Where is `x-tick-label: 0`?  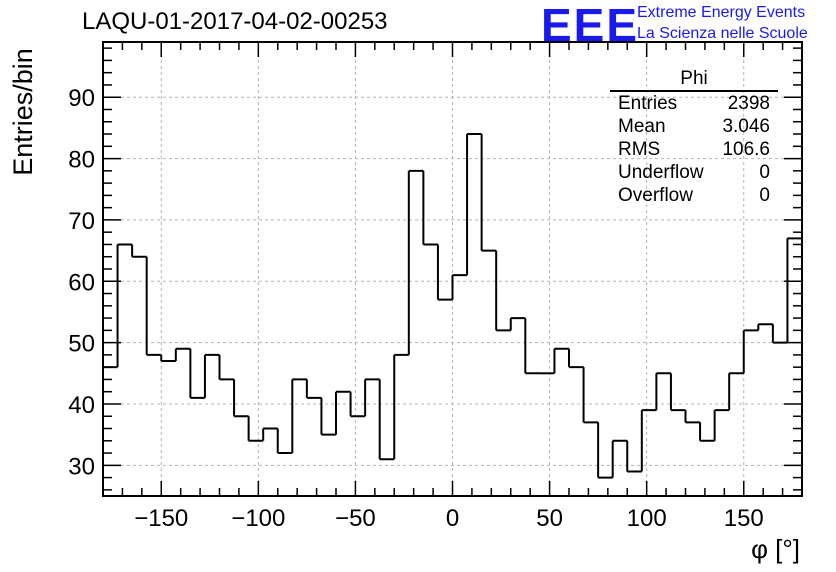
x-tick-label: 0 is located at coordinates (452, 518).